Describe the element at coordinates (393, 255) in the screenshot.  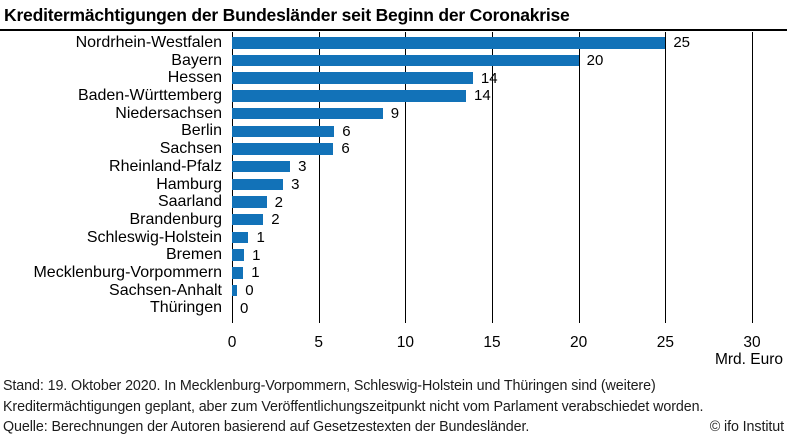
I see `bar-row: Bremen 1` at that location.